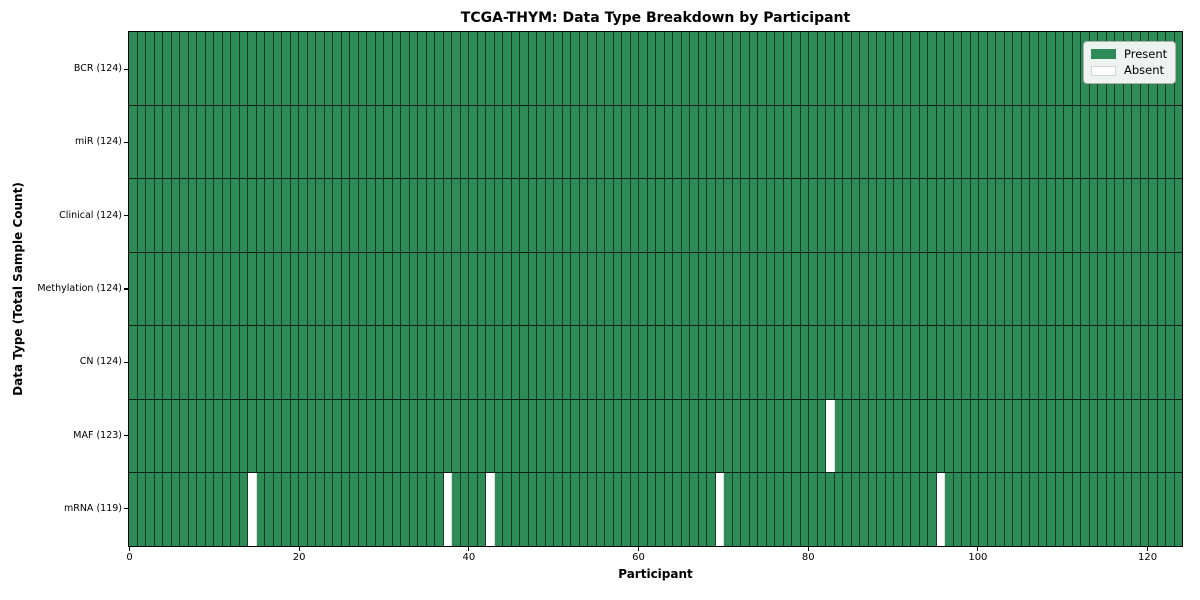 The width and height of the screenshot is (1200, 600). Describe the element at coordinates (469, 549) in the screenshot. I see `x-tick-mark` at that location.